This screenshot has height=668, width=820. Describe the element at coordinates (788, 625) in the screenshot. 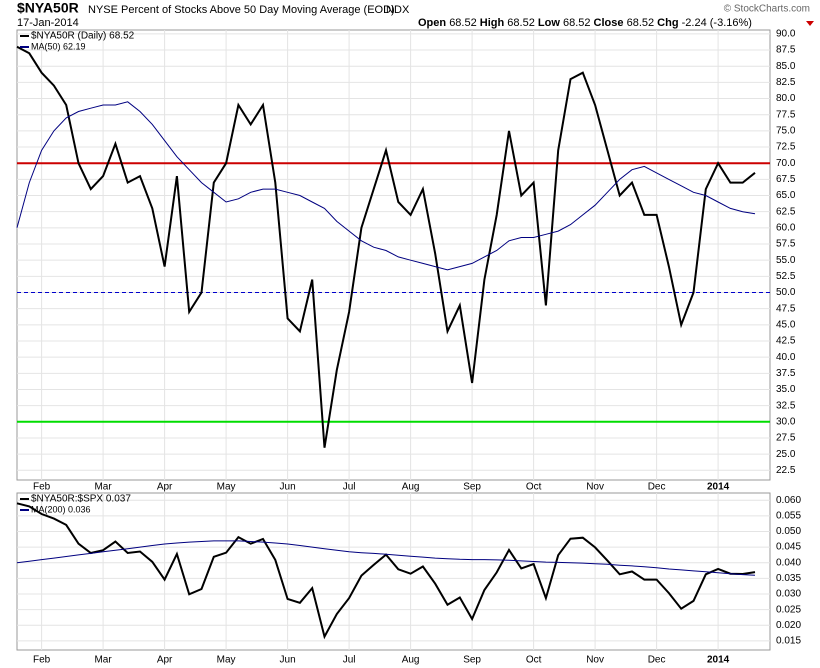

I see `y-tick-label: 0.020` at that location.